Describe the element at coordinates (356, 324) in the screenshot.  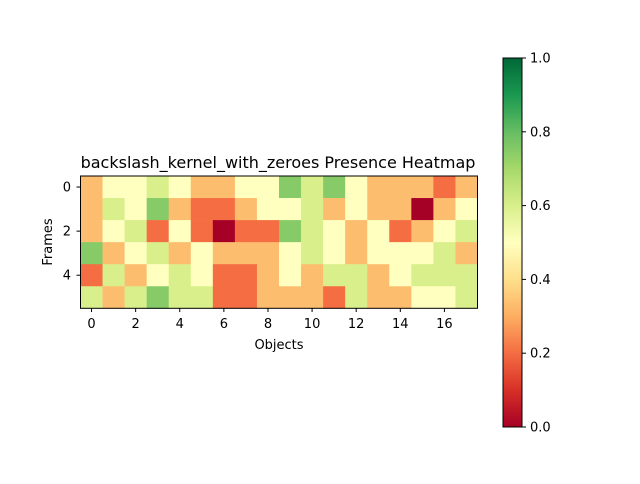
I see `x-tick-label: 12` at that location.